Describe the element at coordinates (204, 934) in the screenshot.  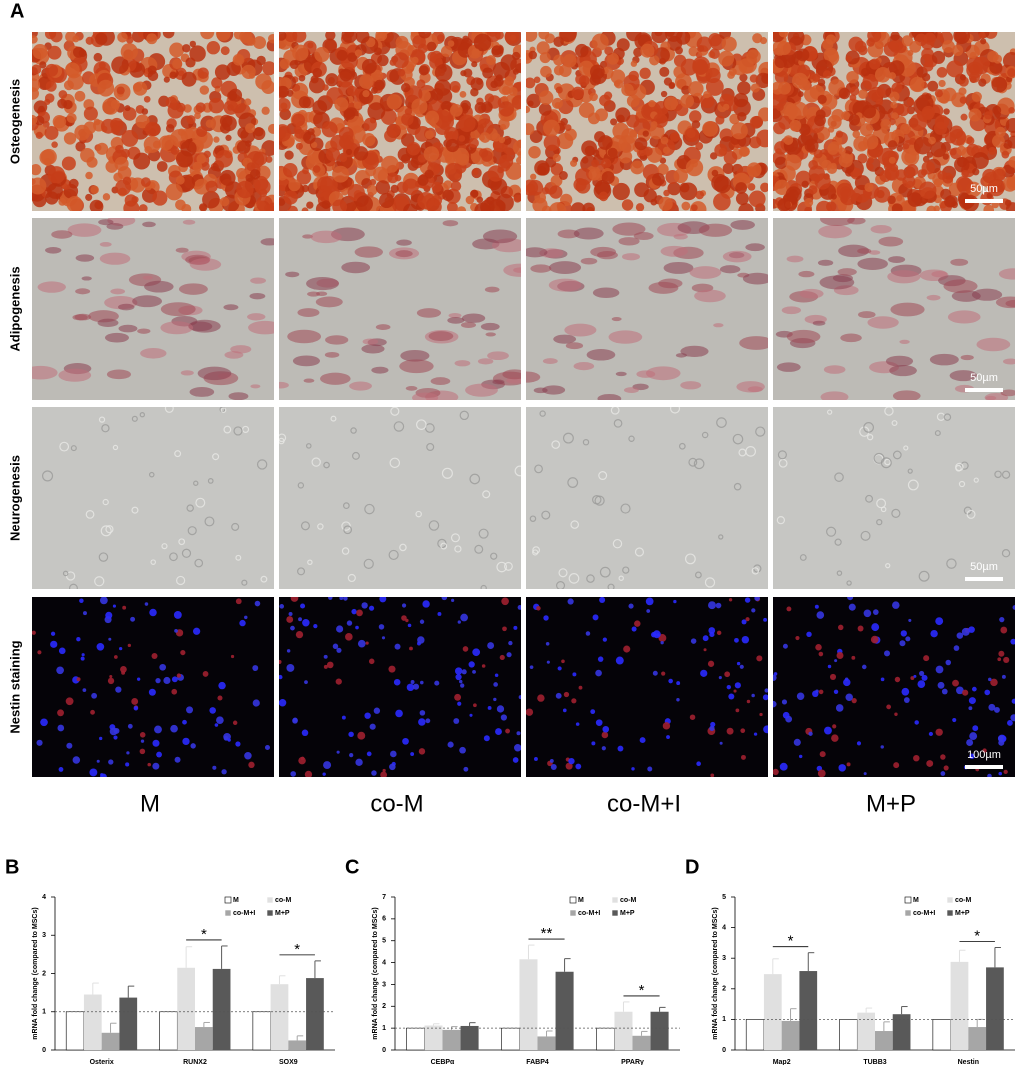
I see `significance-label: *` at that location.